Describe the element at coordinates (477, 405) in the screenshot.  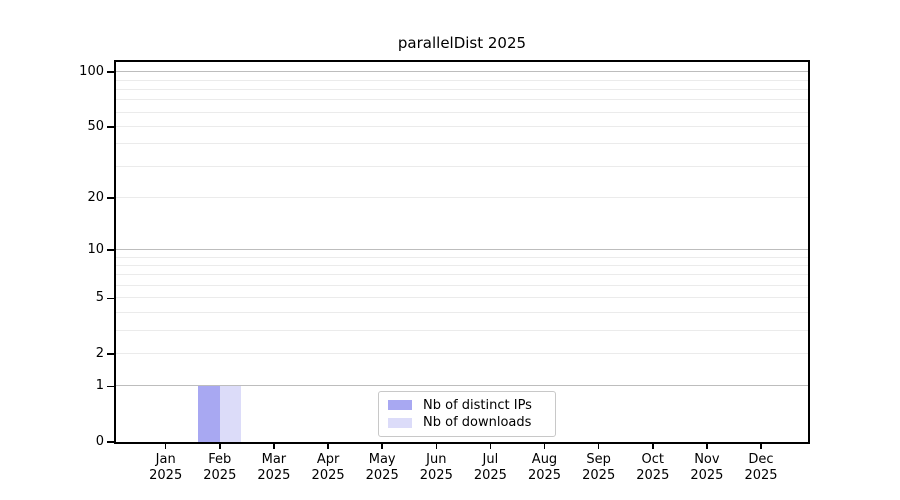
I see `legend-label-distinct-ips: Nb of distinct IPs` at that location.